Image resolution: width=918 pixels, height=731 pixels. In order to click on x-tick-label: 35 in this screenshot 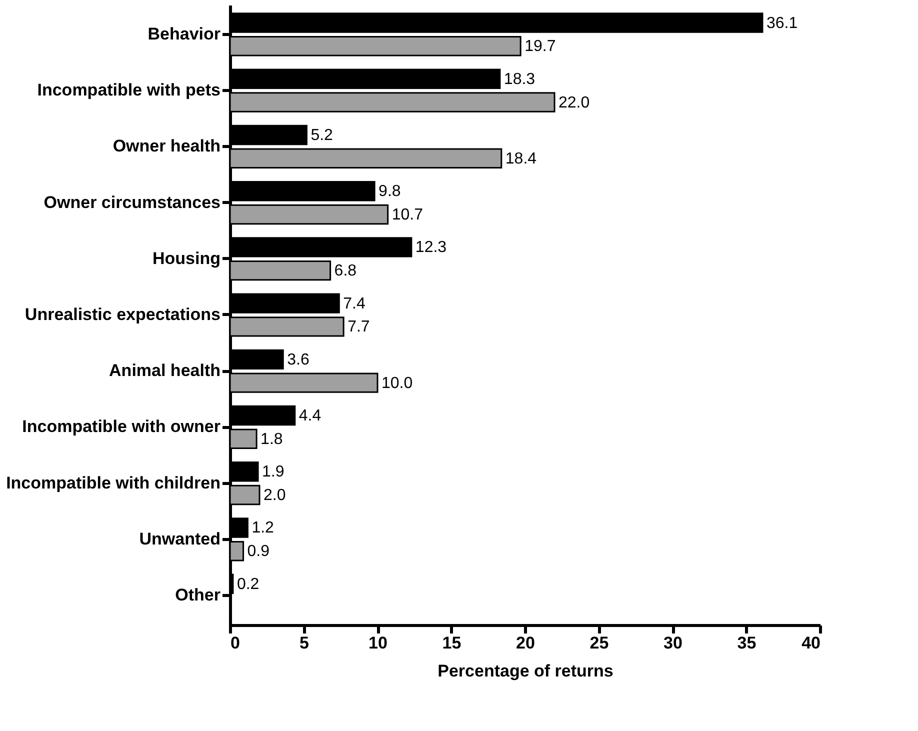, I will do `click(746, 643)`.